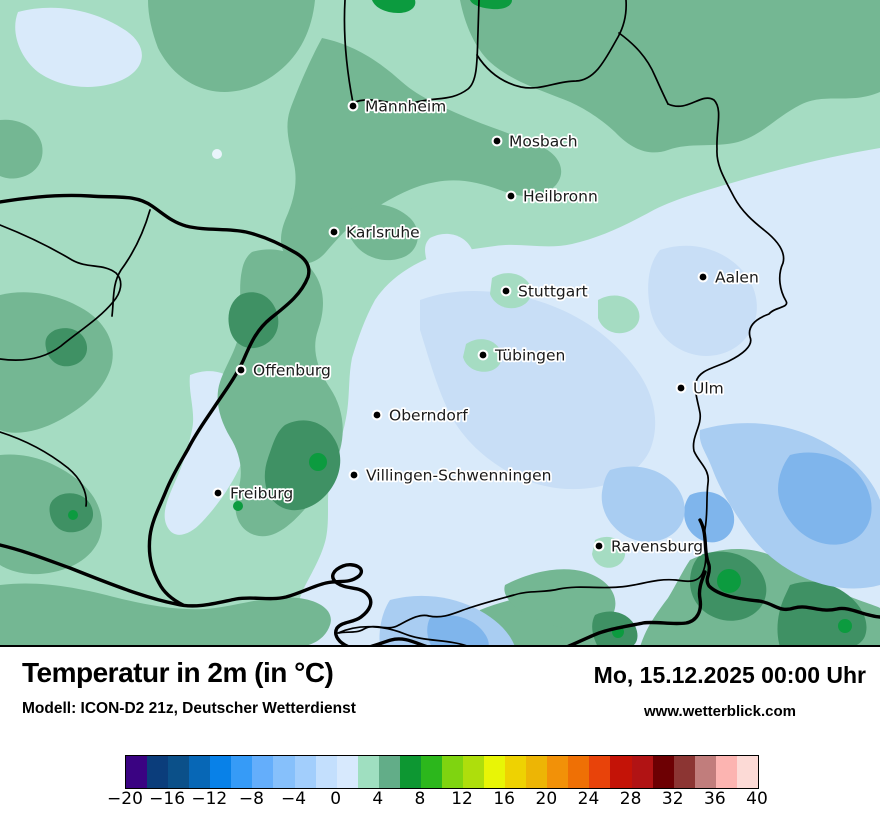 The width and height of the screenshot is (880, 830). What do you see at coordinates (543, 142) in the screenshot?
I see `city-label: Mosbach` at bounding box center [543, 142].